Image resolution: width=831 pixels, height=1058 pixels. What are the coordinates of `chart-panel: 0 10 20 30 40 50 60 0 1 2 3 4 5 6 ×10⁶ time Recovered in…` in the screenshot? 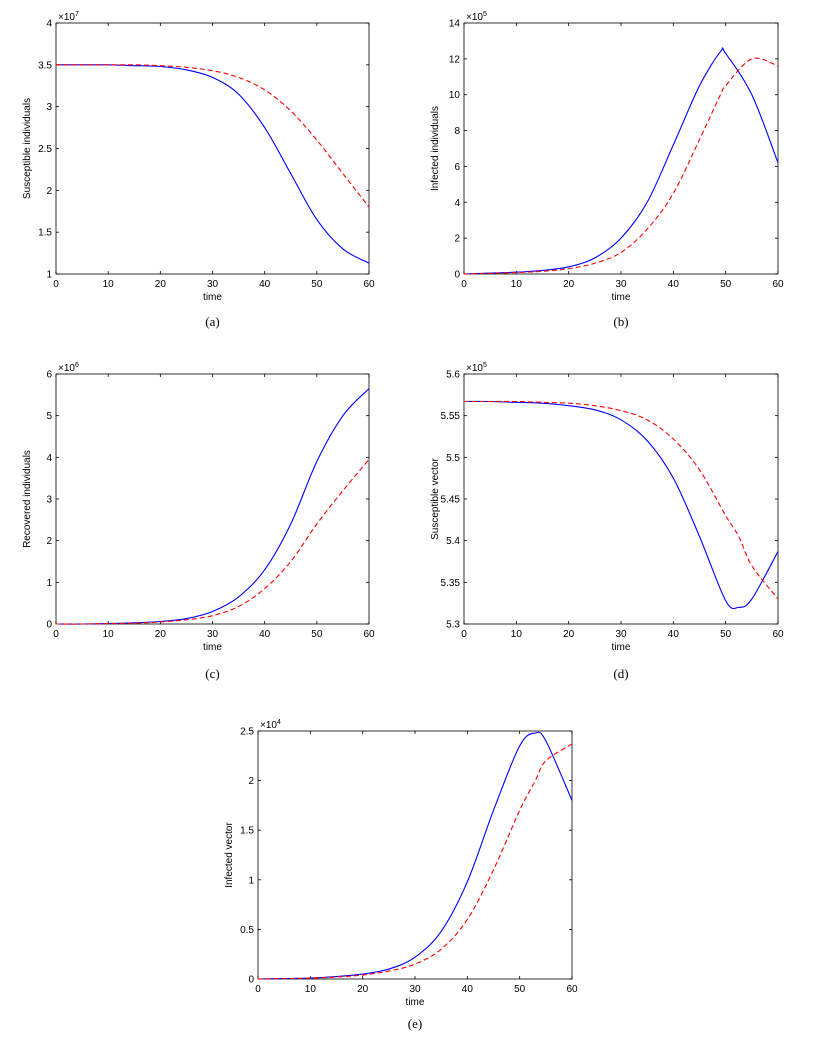 It's located at (198, 521).